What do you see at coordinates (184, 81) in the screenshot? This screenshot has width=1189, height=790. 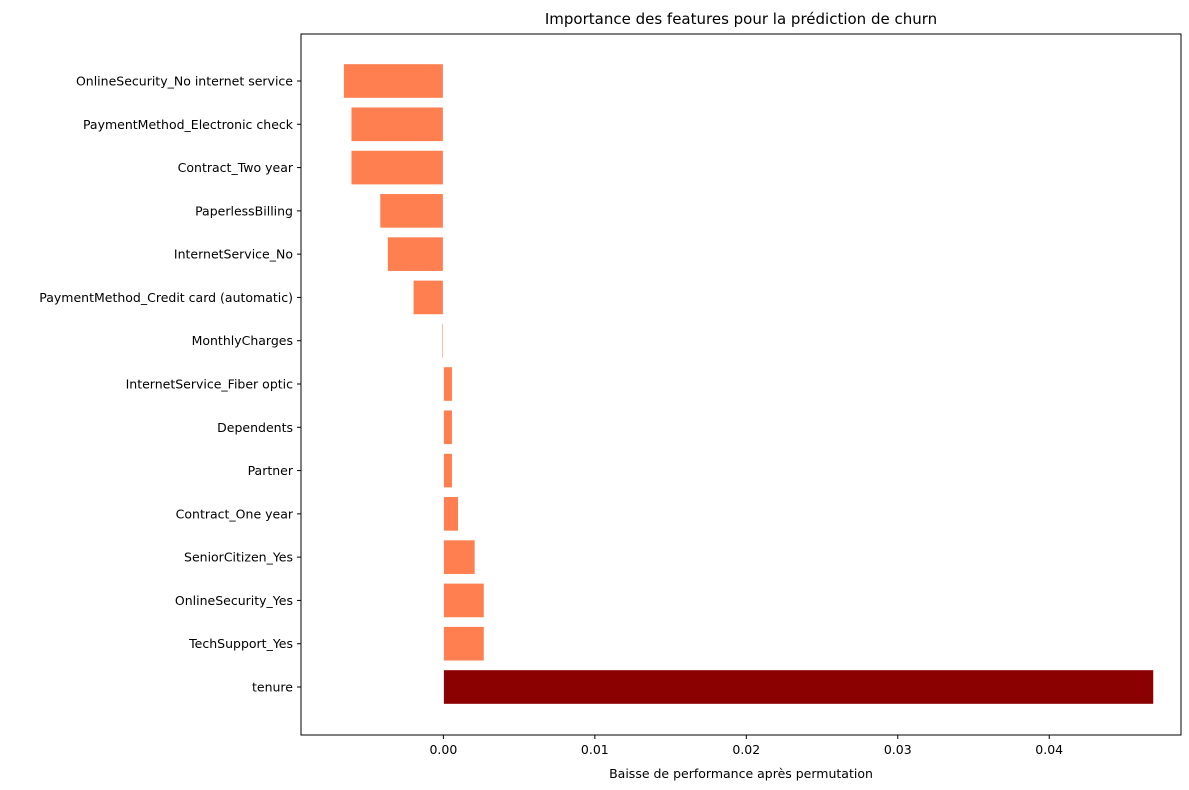 I see `y-tick-label: OnlineSecurity_No internet service` at bounding box center [184, 81].